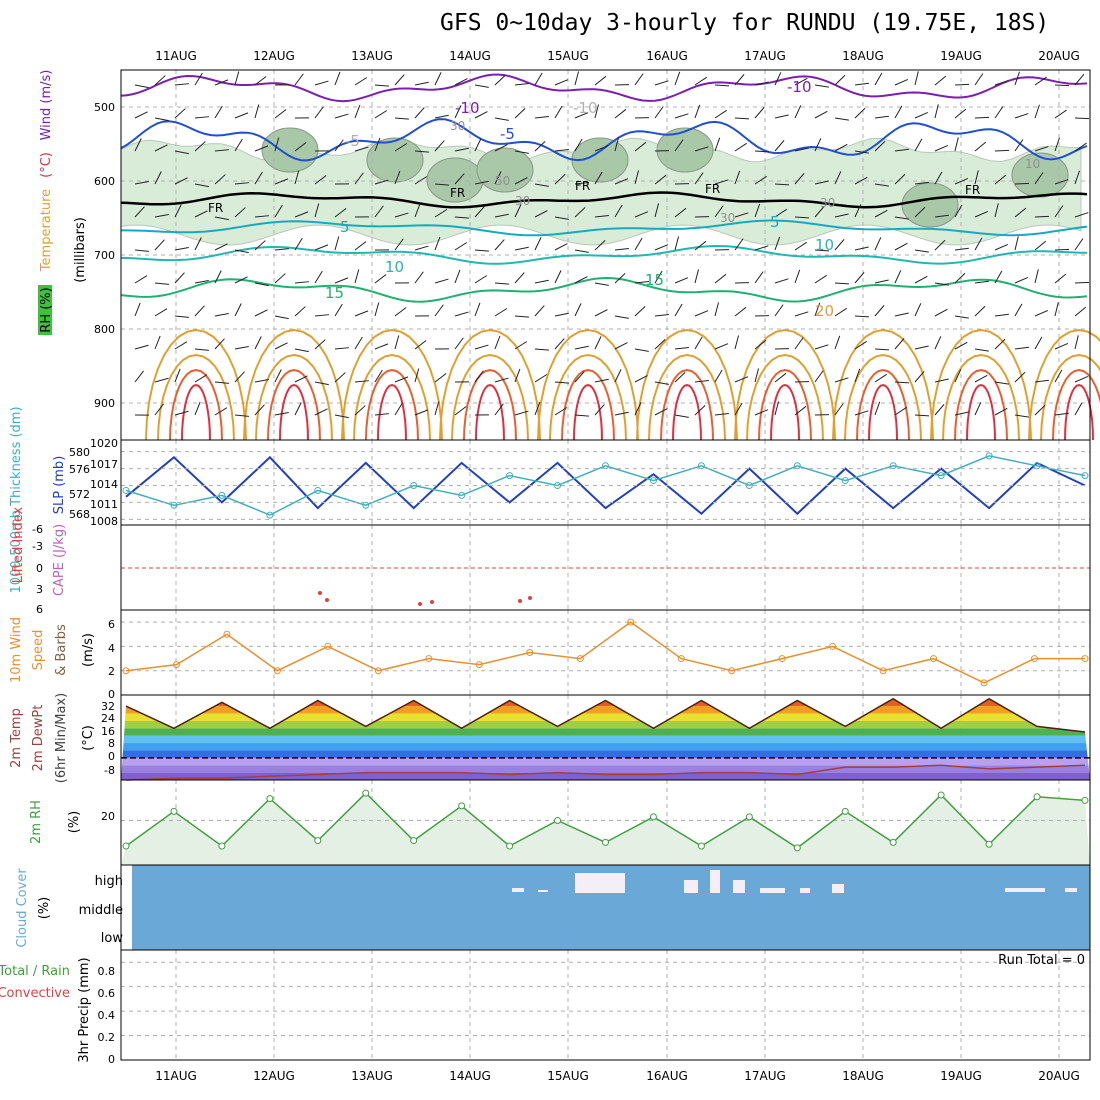 This screenshot has width=1100, height=1100. Describe the element at coordinates (16, 650) in the screenshot. I see `ylabel-10m-wind: 10m Wind` at that location.